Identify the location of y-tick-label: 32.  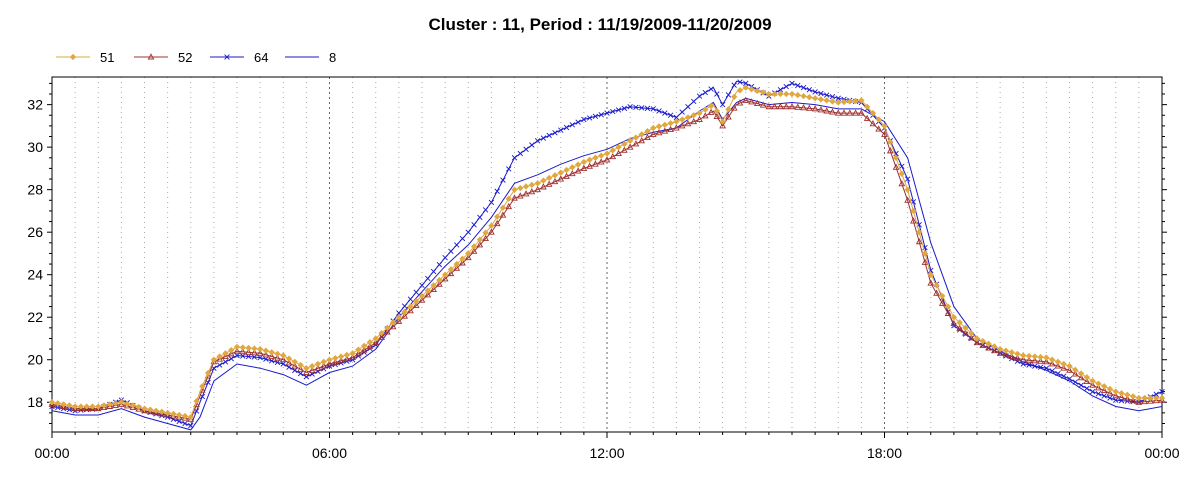
(35, 105).